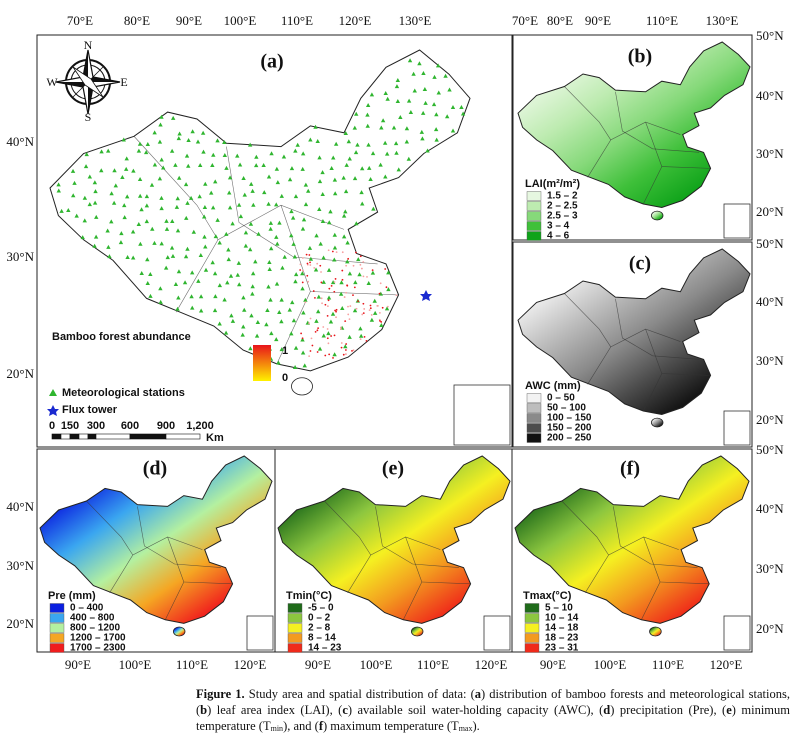 This screenshot has height=740, width=808. I want to click on latitude-label: 20°N, so click(20, 623).